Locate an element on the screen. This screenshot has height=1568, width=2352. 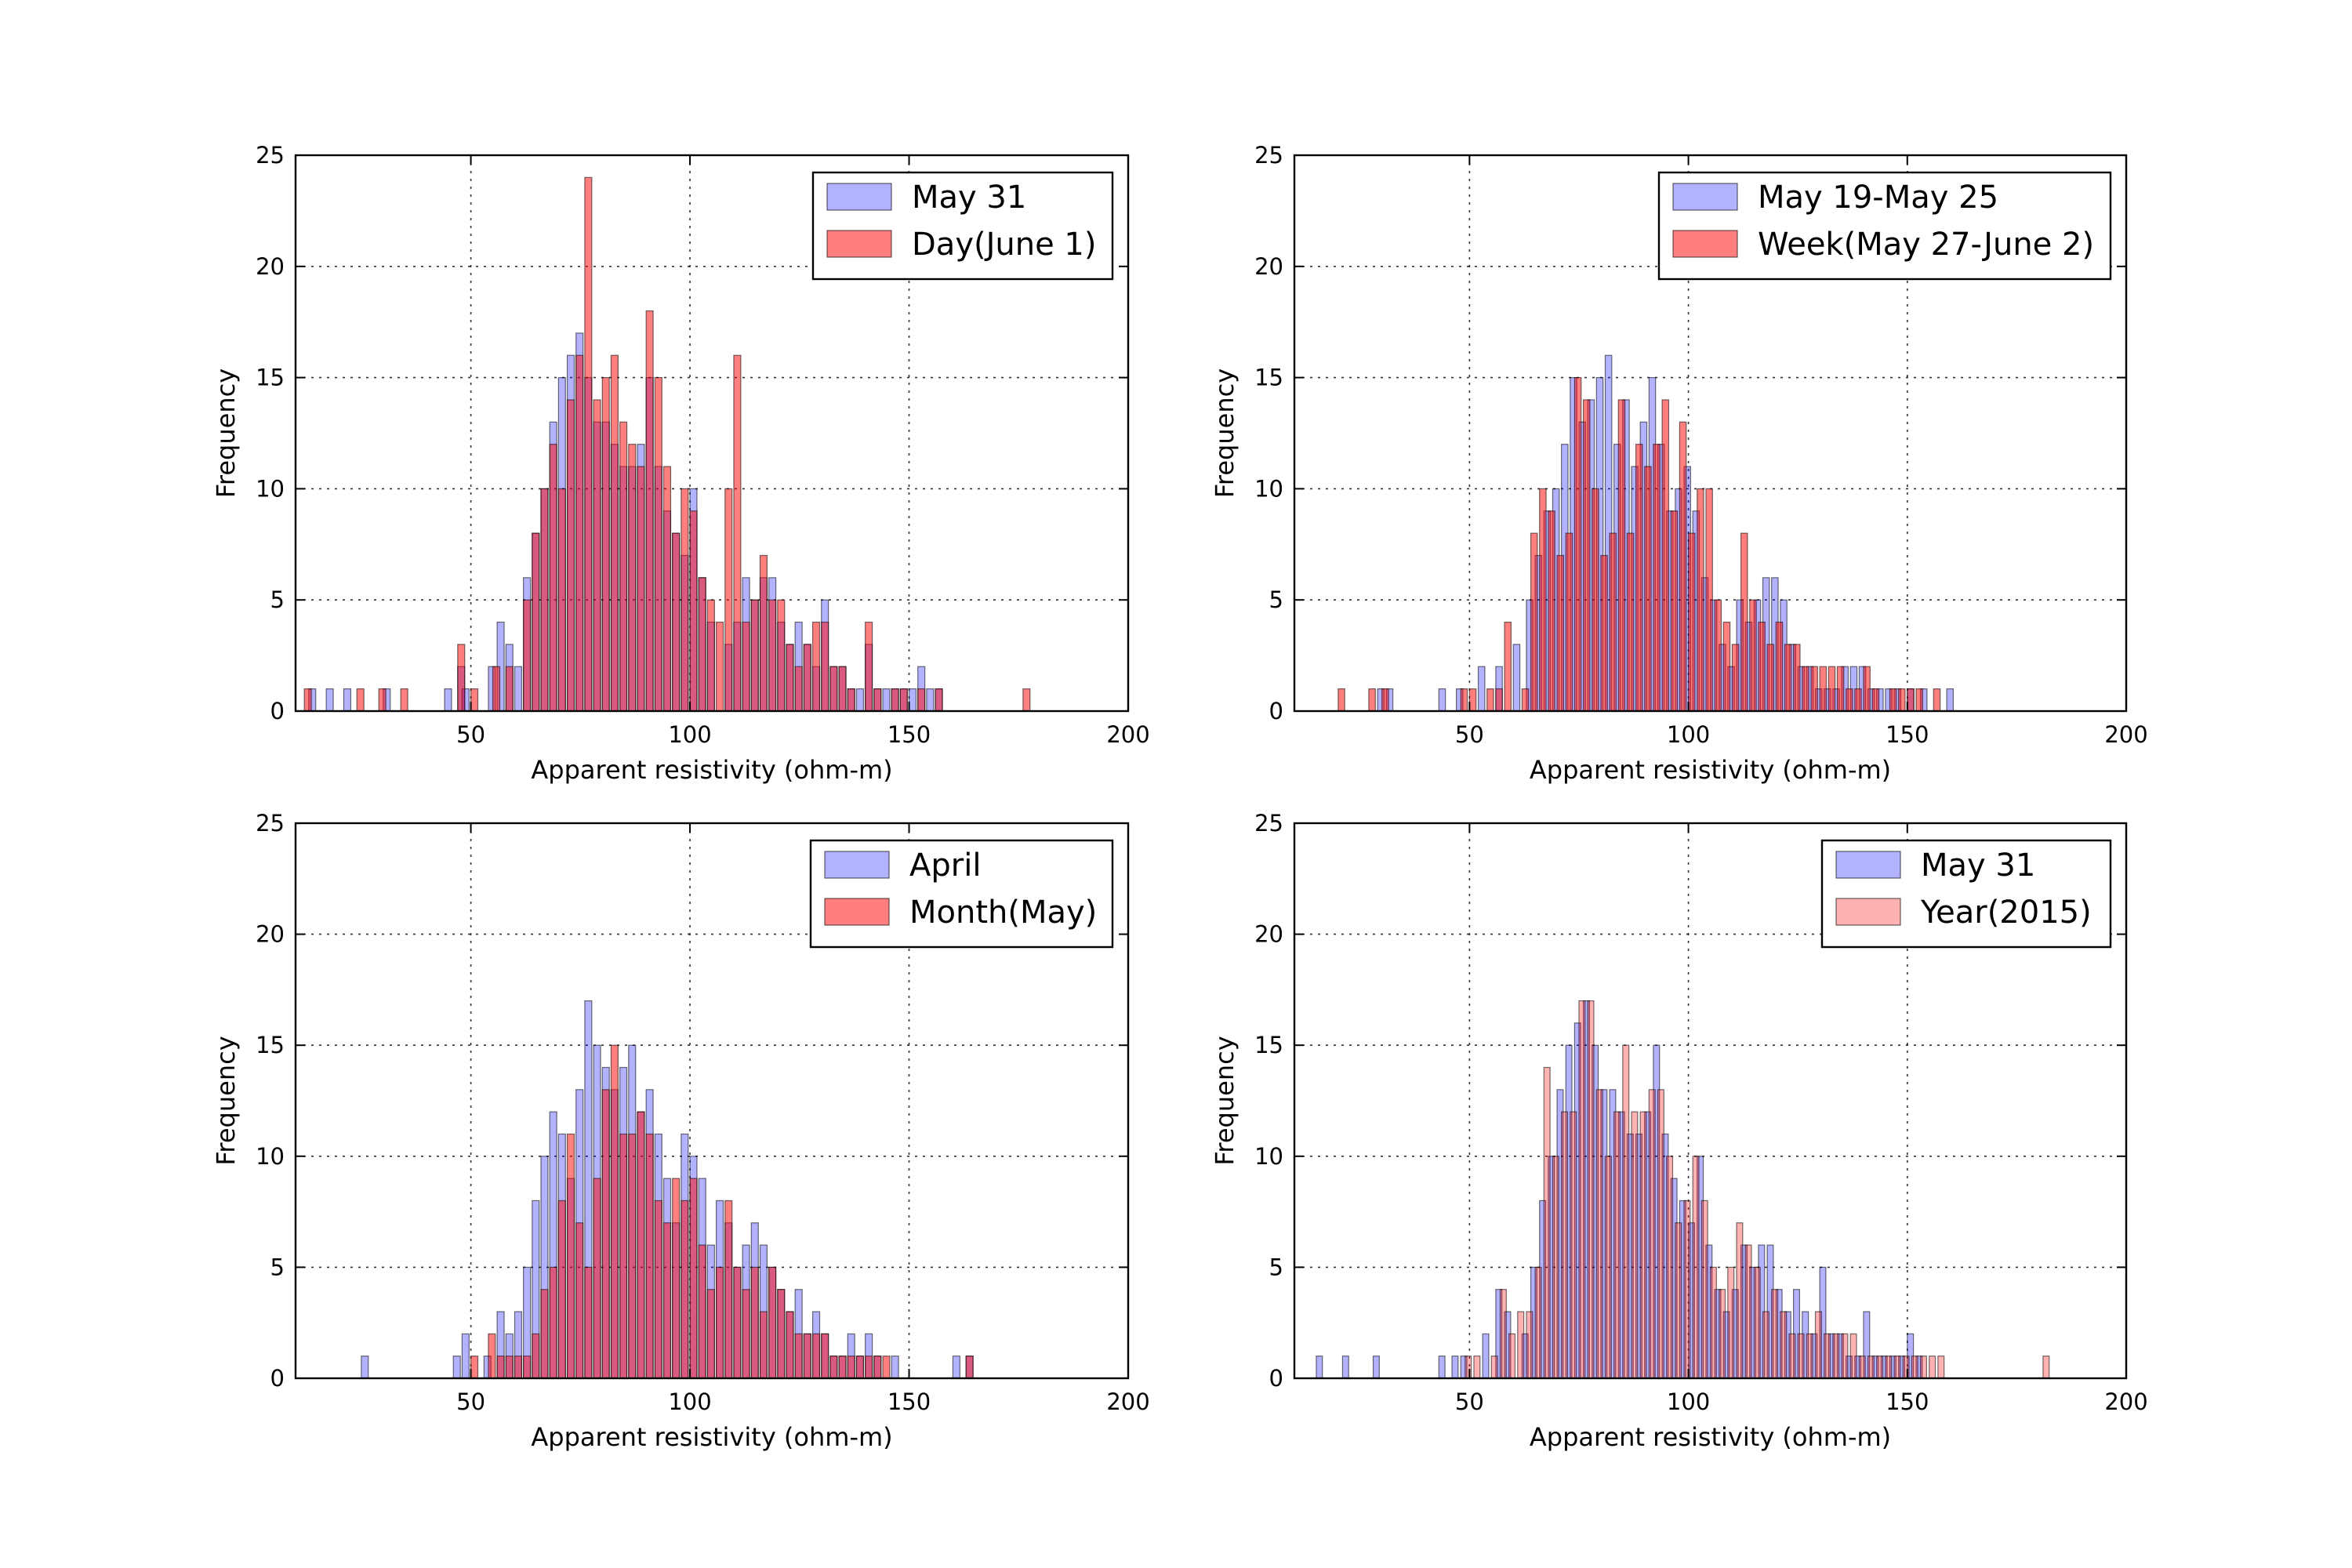
x-axis-label: Apparent resistivity (ohm-m) is located at coordinates (711, 1437).